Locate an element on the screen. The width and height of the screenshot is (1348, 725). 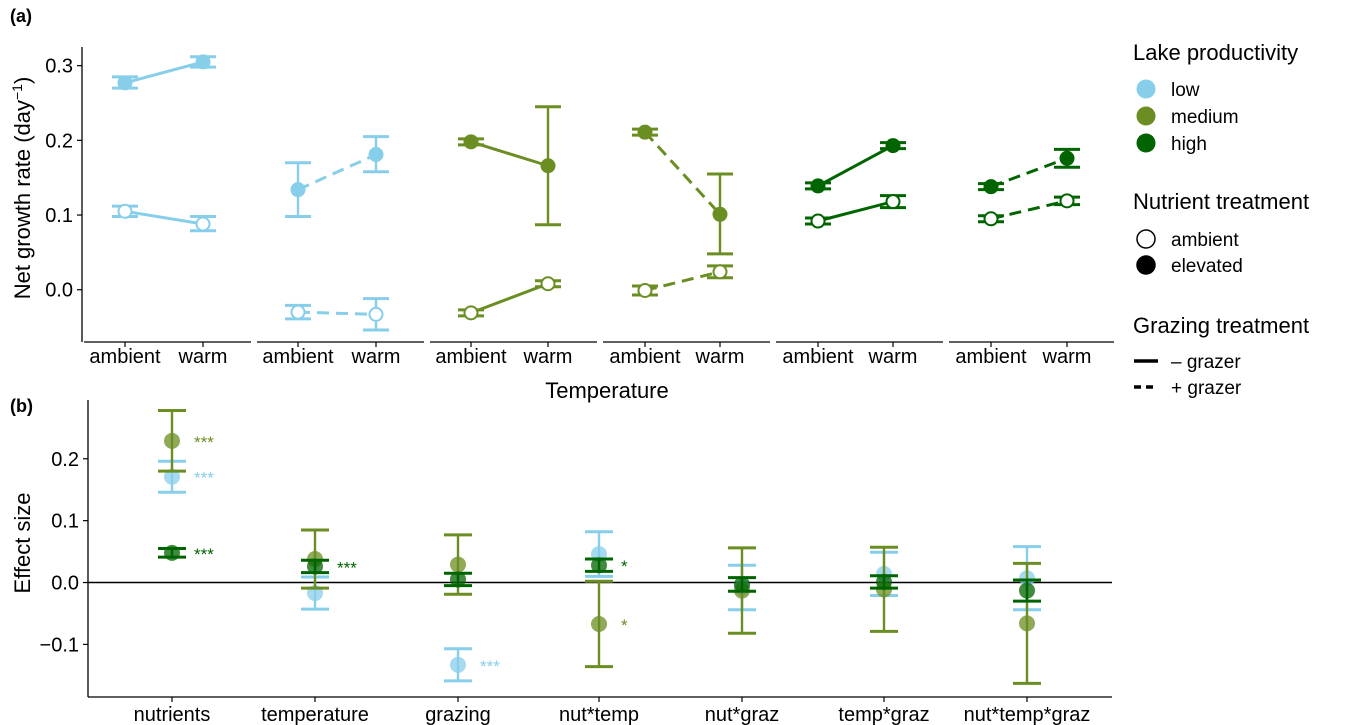
facet-high-with-grazer: ambient warm is located at coordinates (1031, 257).